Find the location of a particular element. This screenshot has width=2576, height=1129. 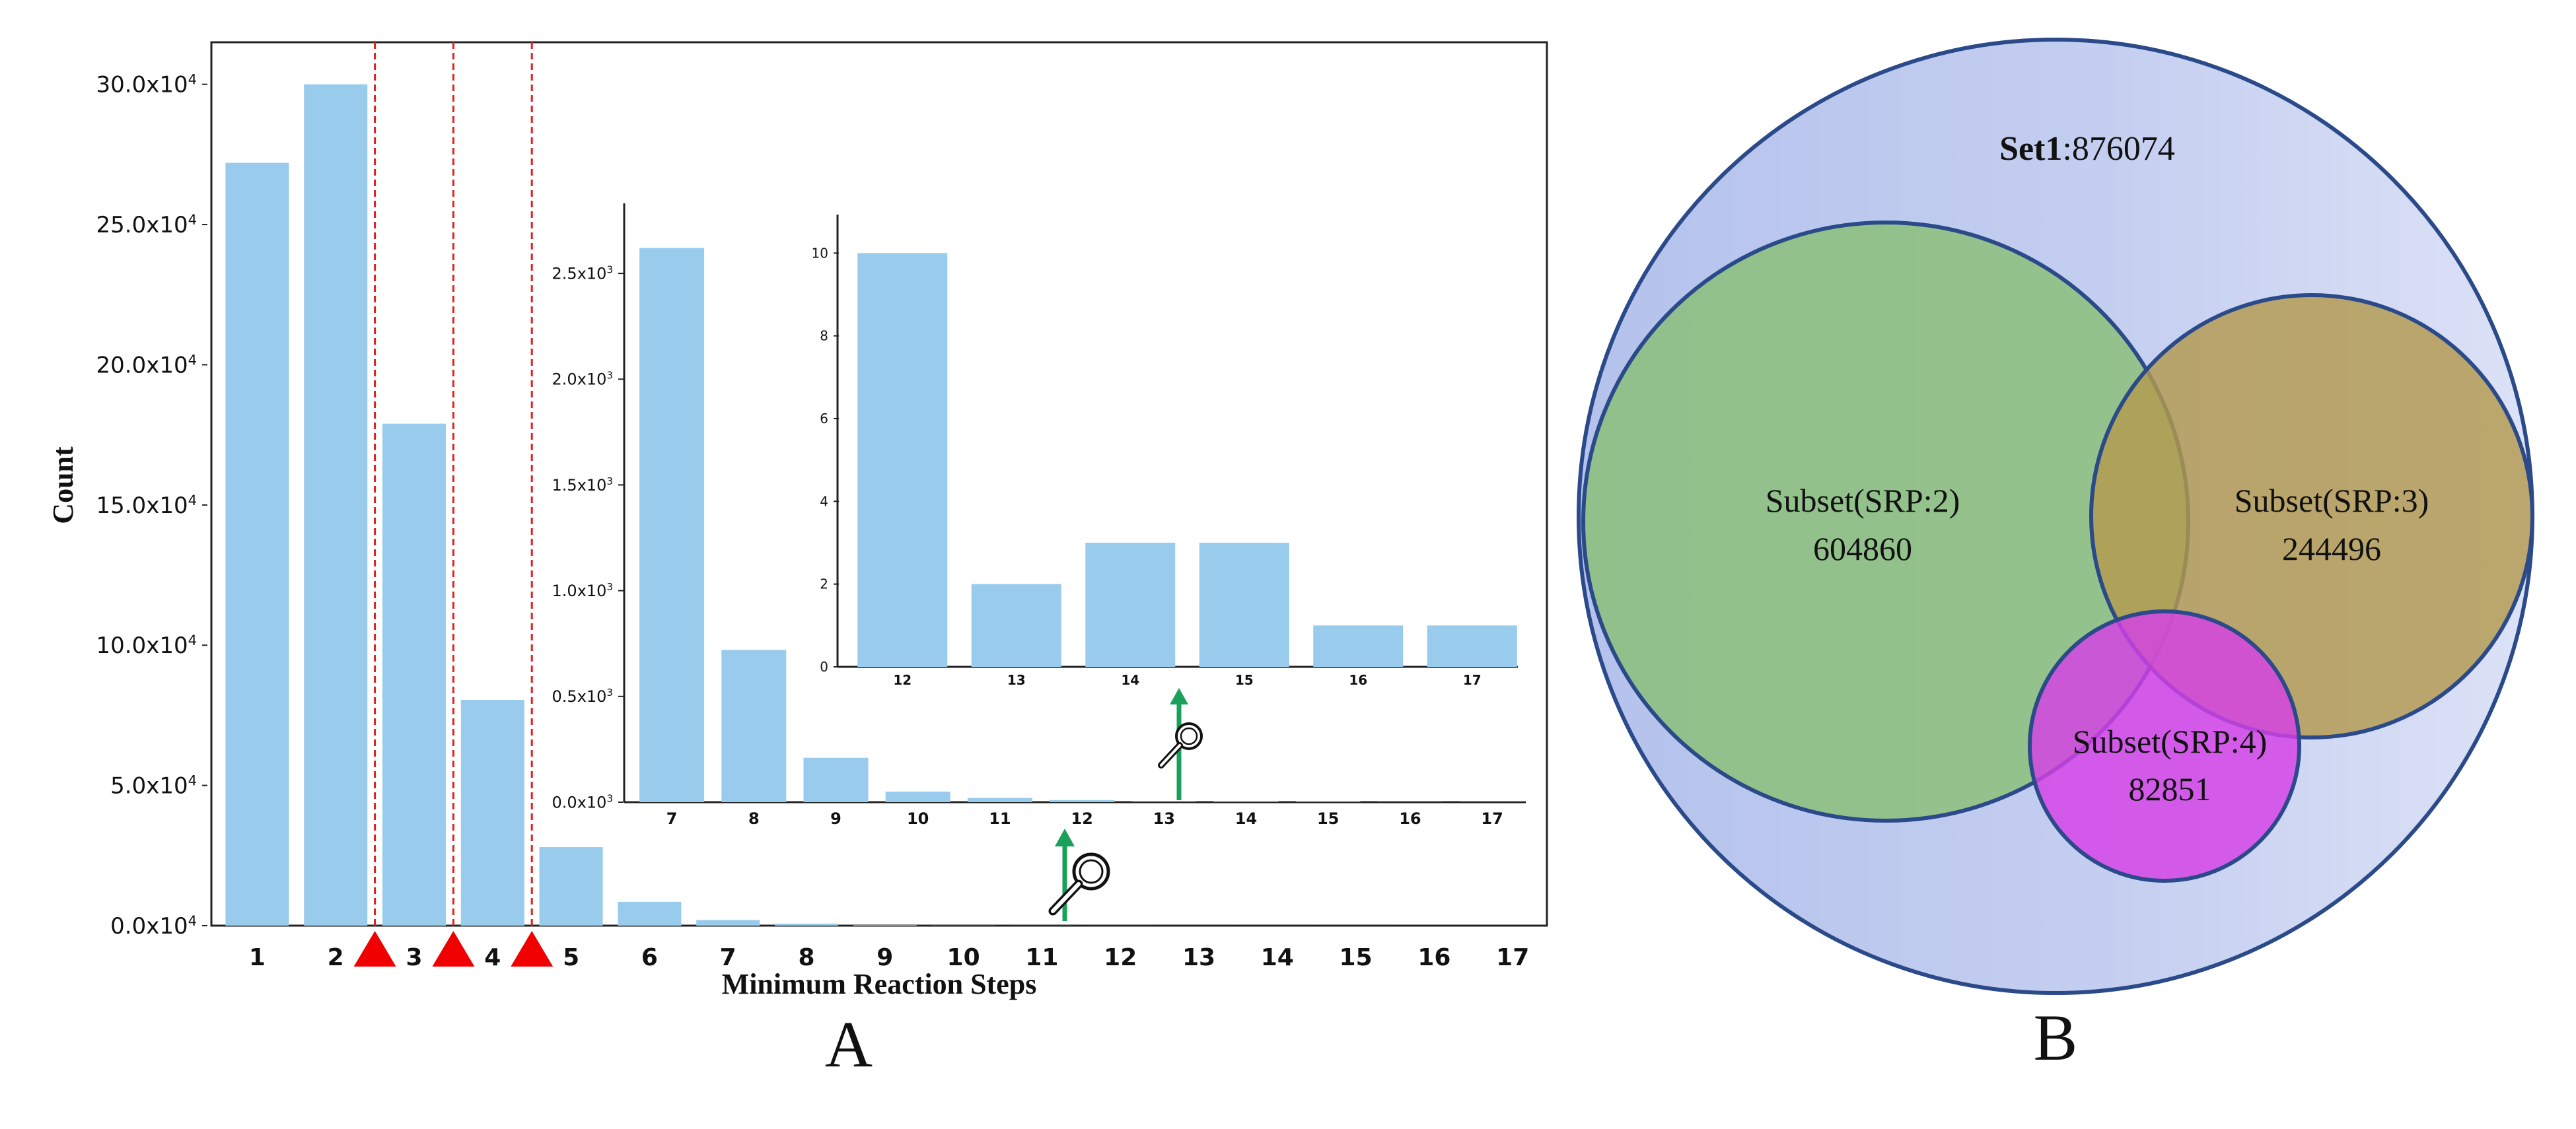

divider-markers is located at coordinates (454, 949).